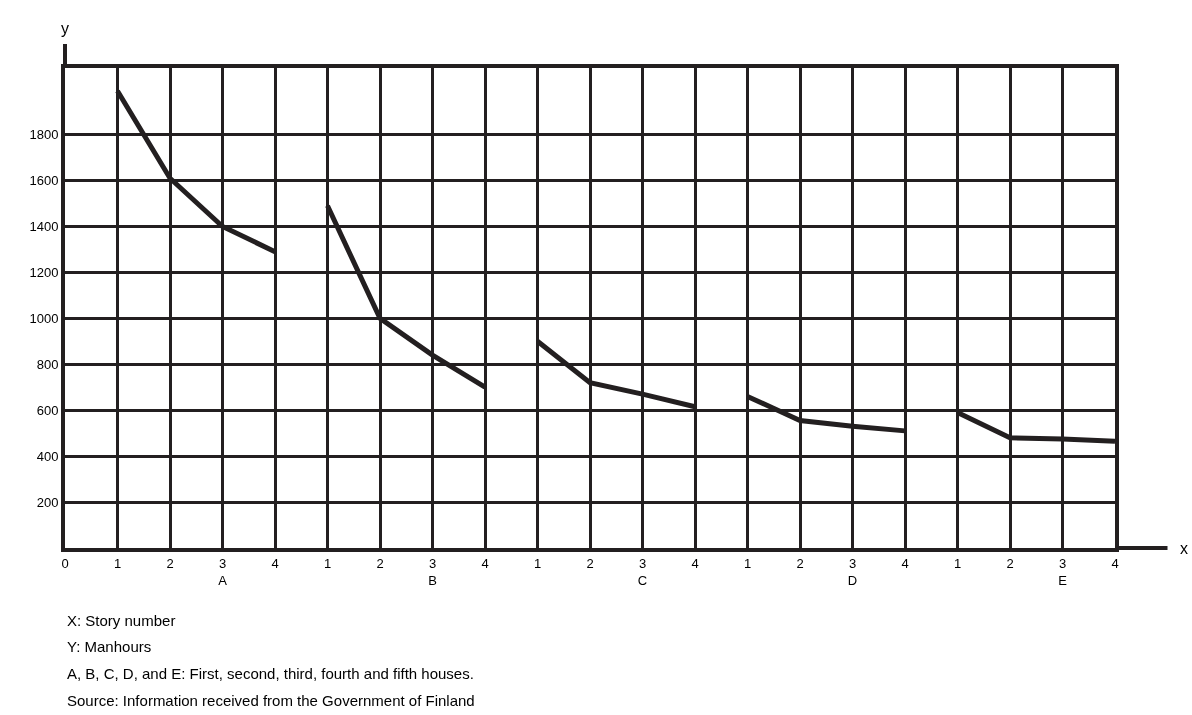  I want to click on y-tick-label: 400, so click(47, 456).